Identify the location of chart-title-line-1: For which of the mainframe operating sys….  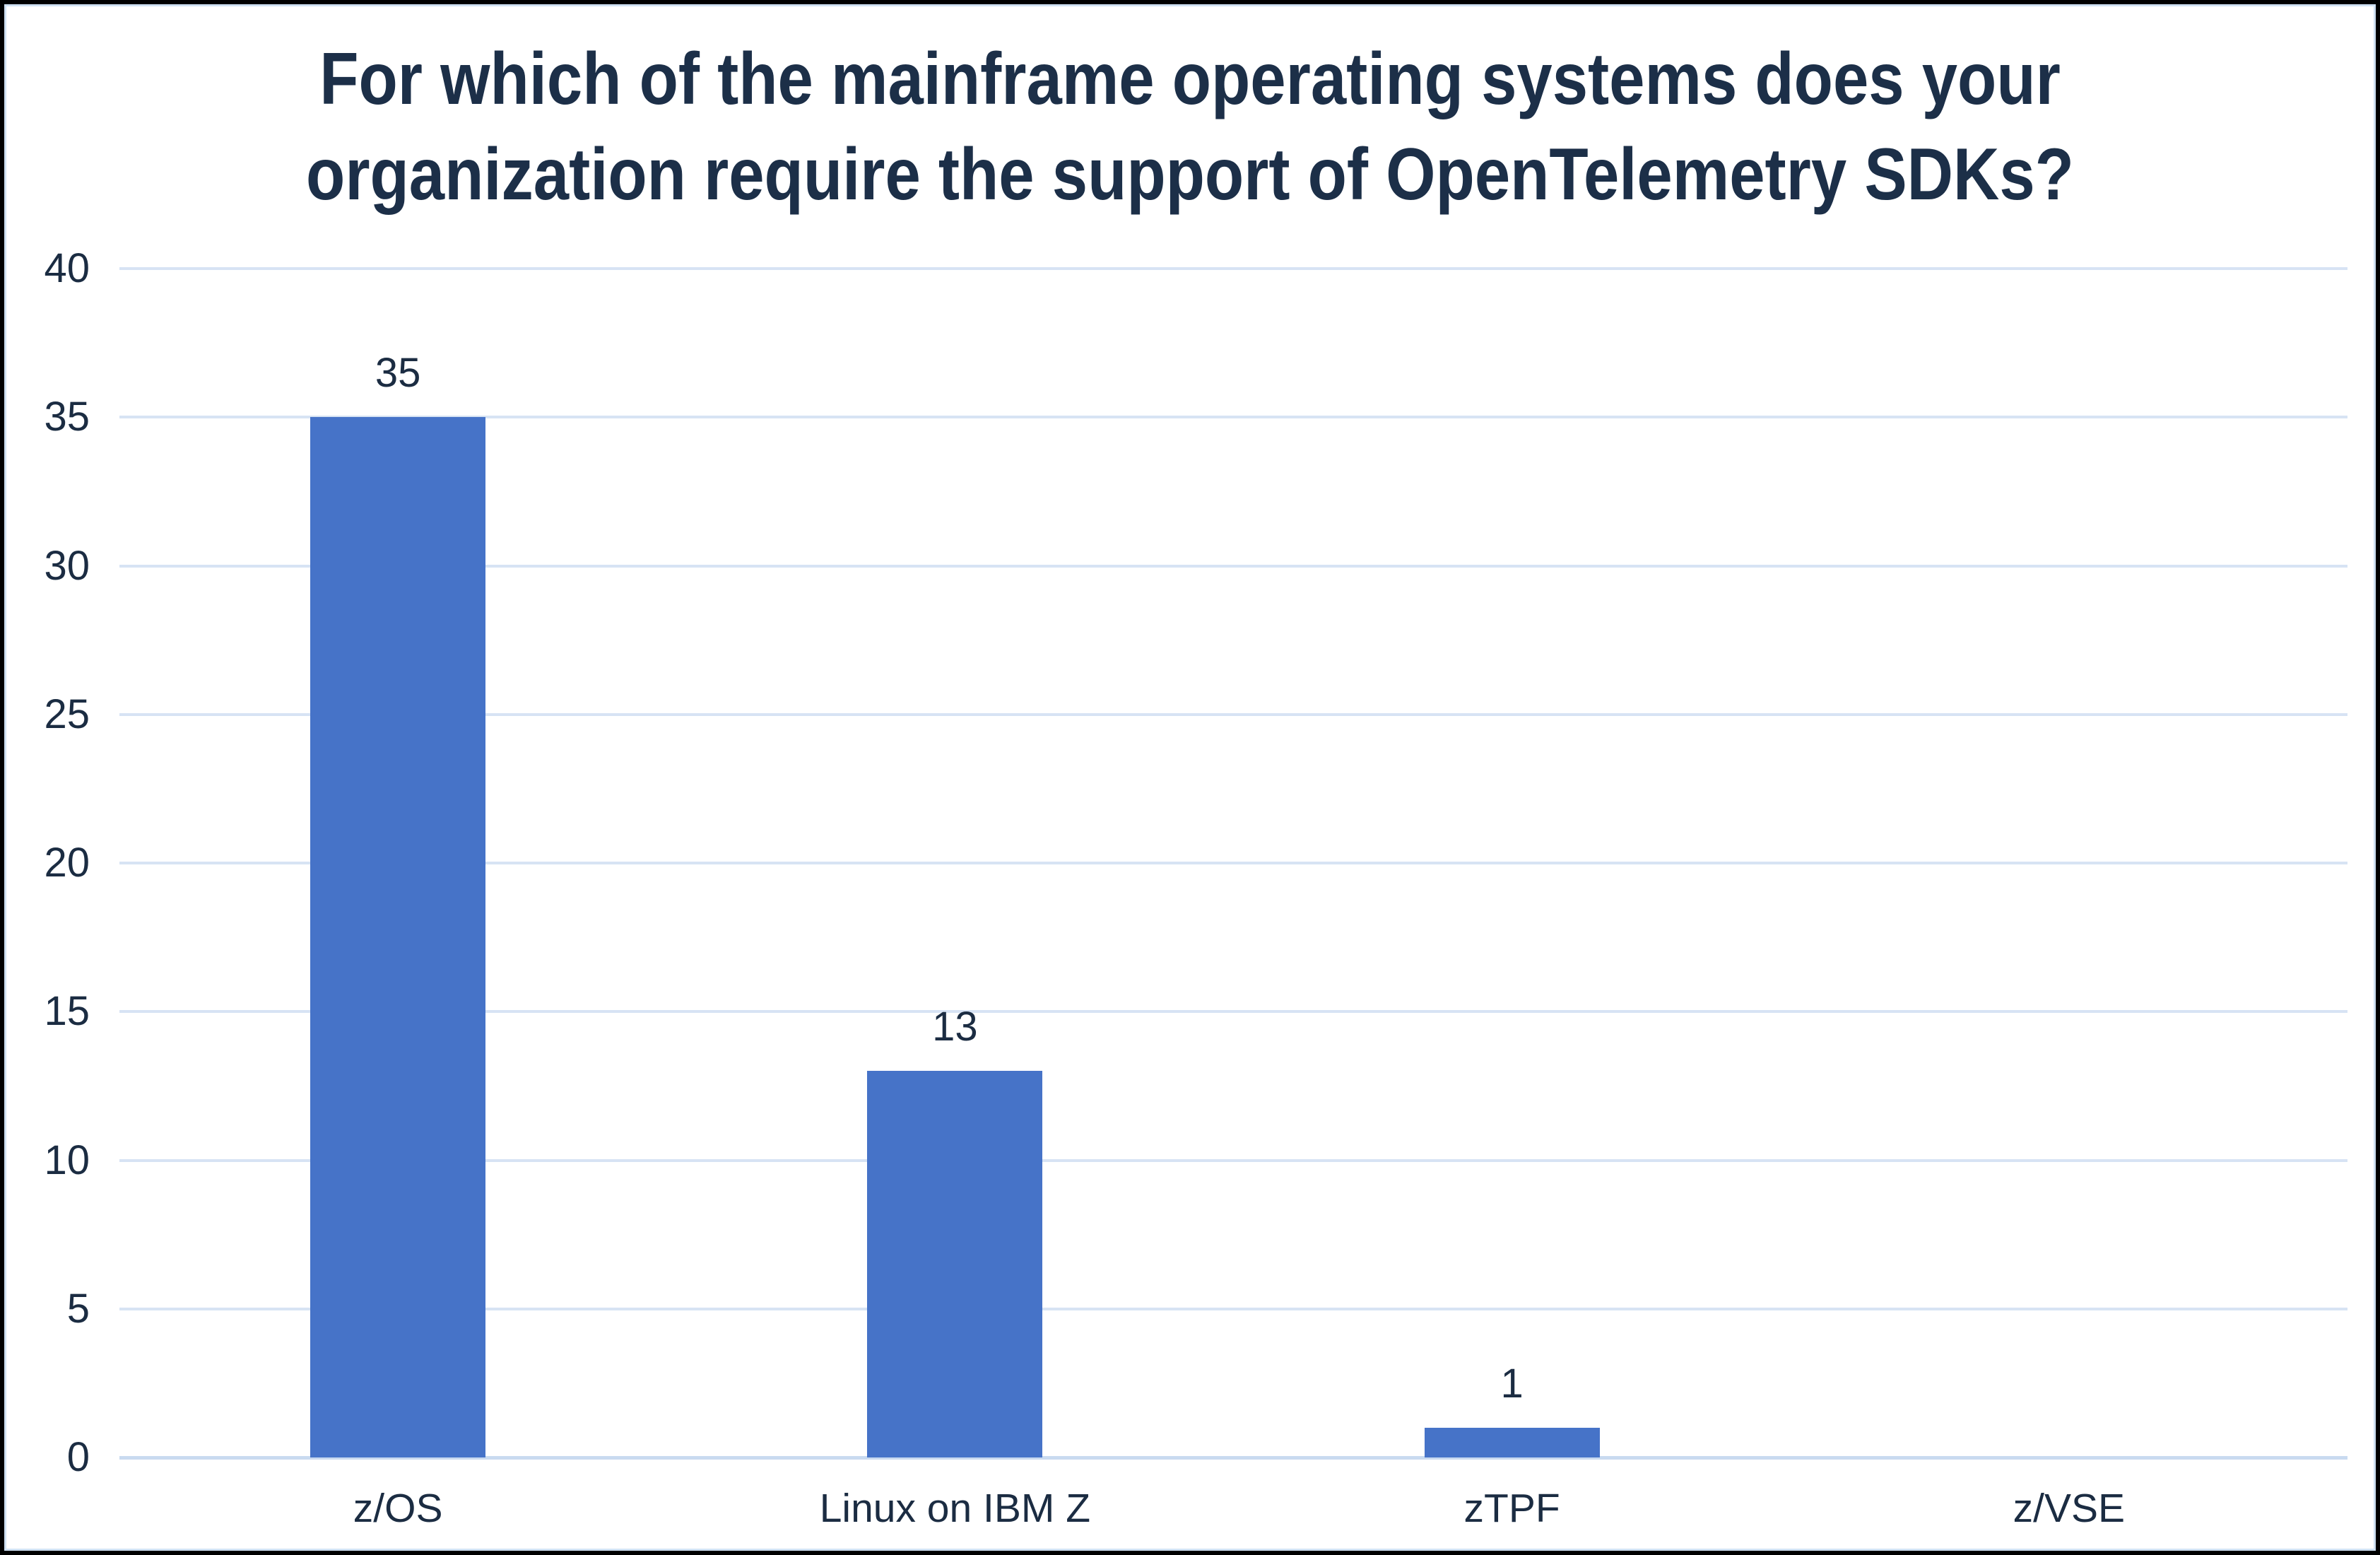
(1190, 79).